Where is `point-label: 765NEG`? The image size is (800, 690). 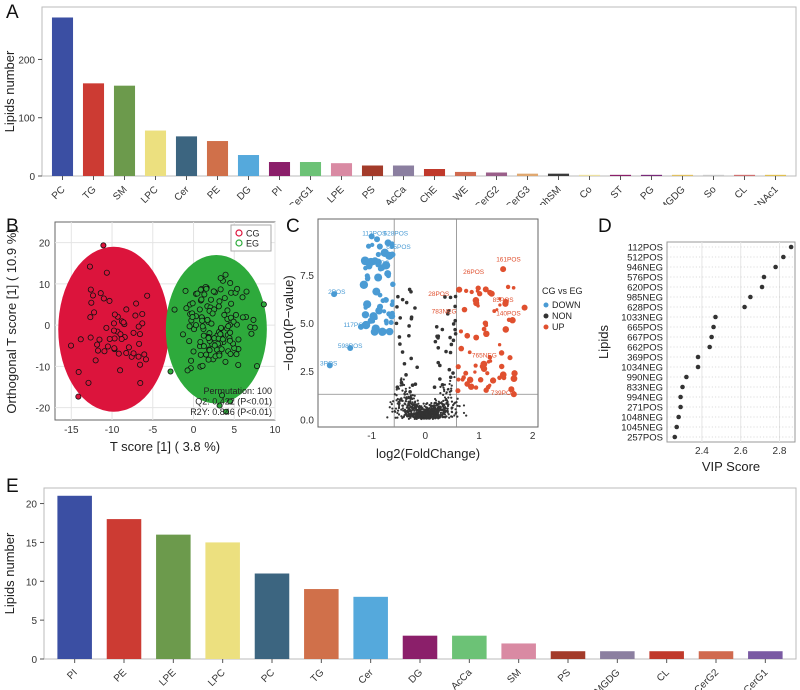
point-label: 765NEG is located at coordinates (484, 356).